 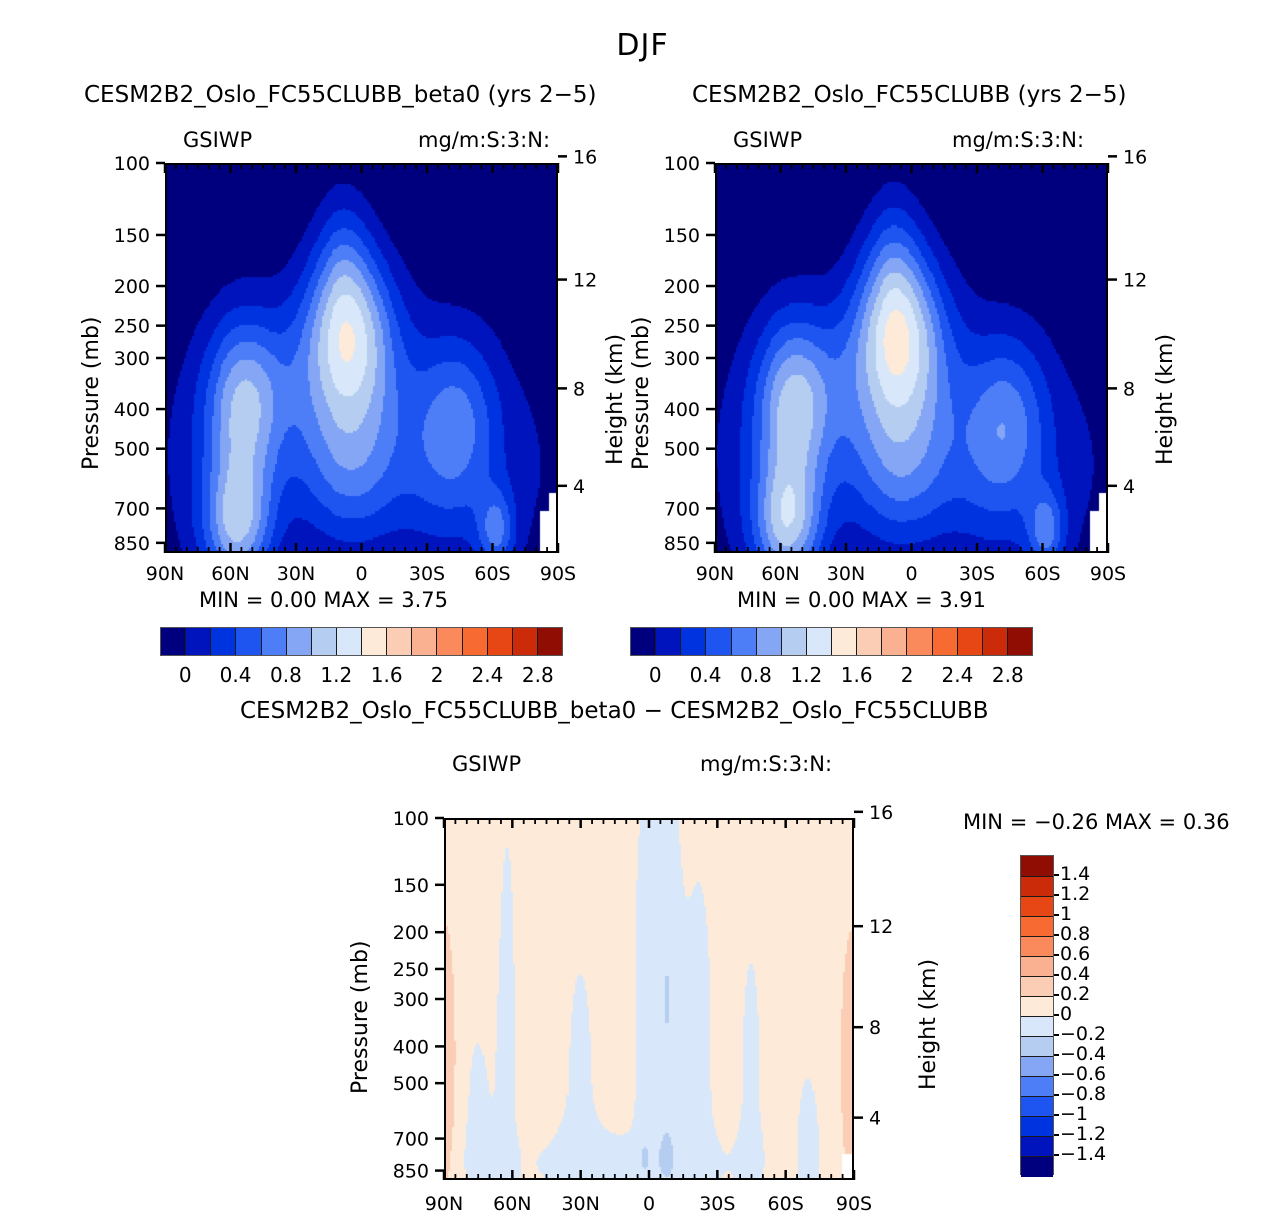 I want to click on tick-label: 8, so click(x=579, y=389).